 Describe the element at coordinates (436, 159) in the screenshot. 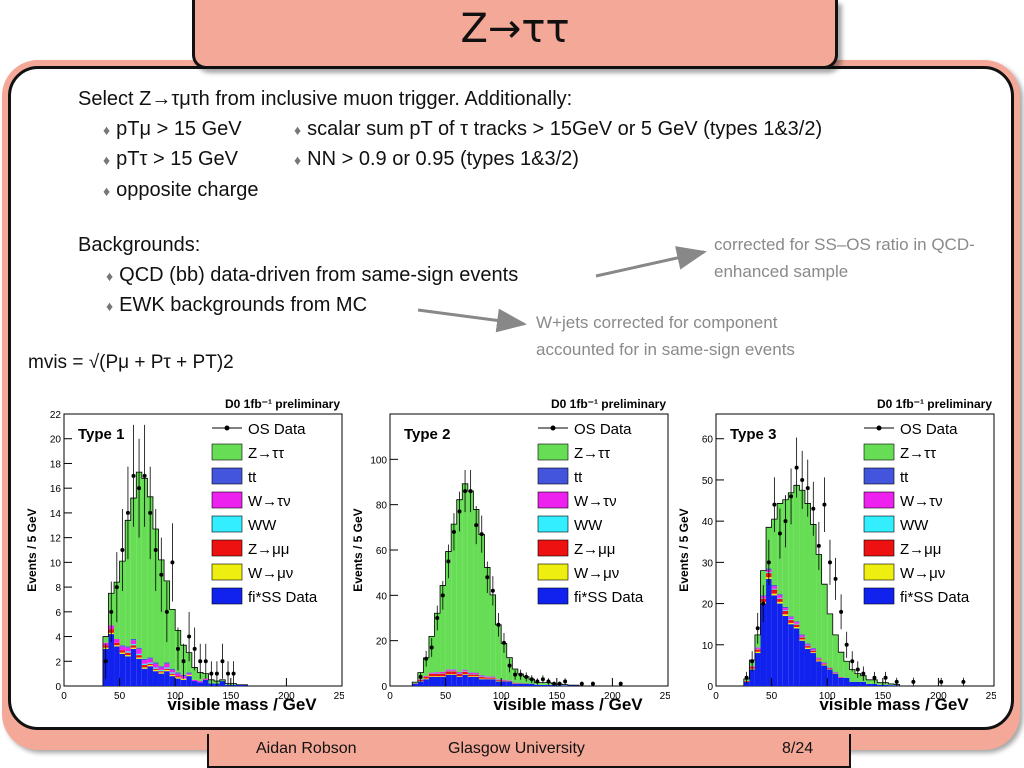

I see `cut-nn: ♦ NN > 0.9 or 0.95 (types 1&3/2)` at that location.